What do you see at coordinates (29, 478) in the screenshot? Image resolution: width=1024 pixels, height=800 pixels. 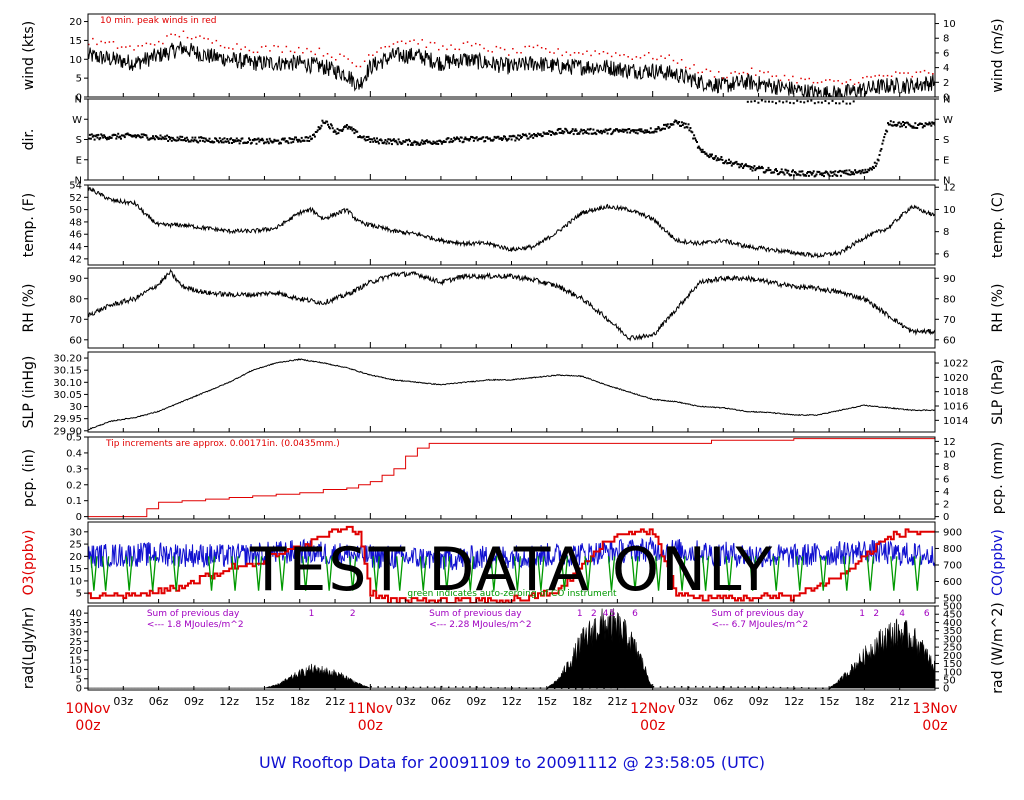 I see `pcp-ylabel: pcp. (in)` at bounding box center [29, 478].